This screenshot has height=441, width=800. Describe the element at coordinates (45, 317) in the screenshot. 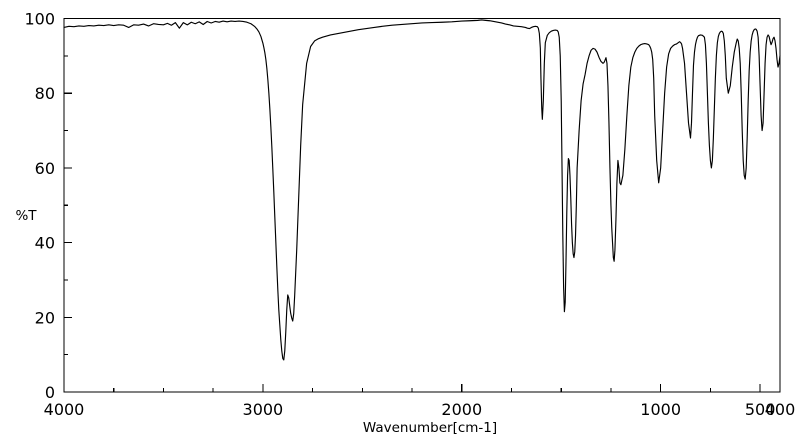

I see `y-tick-label: 20` at that location.